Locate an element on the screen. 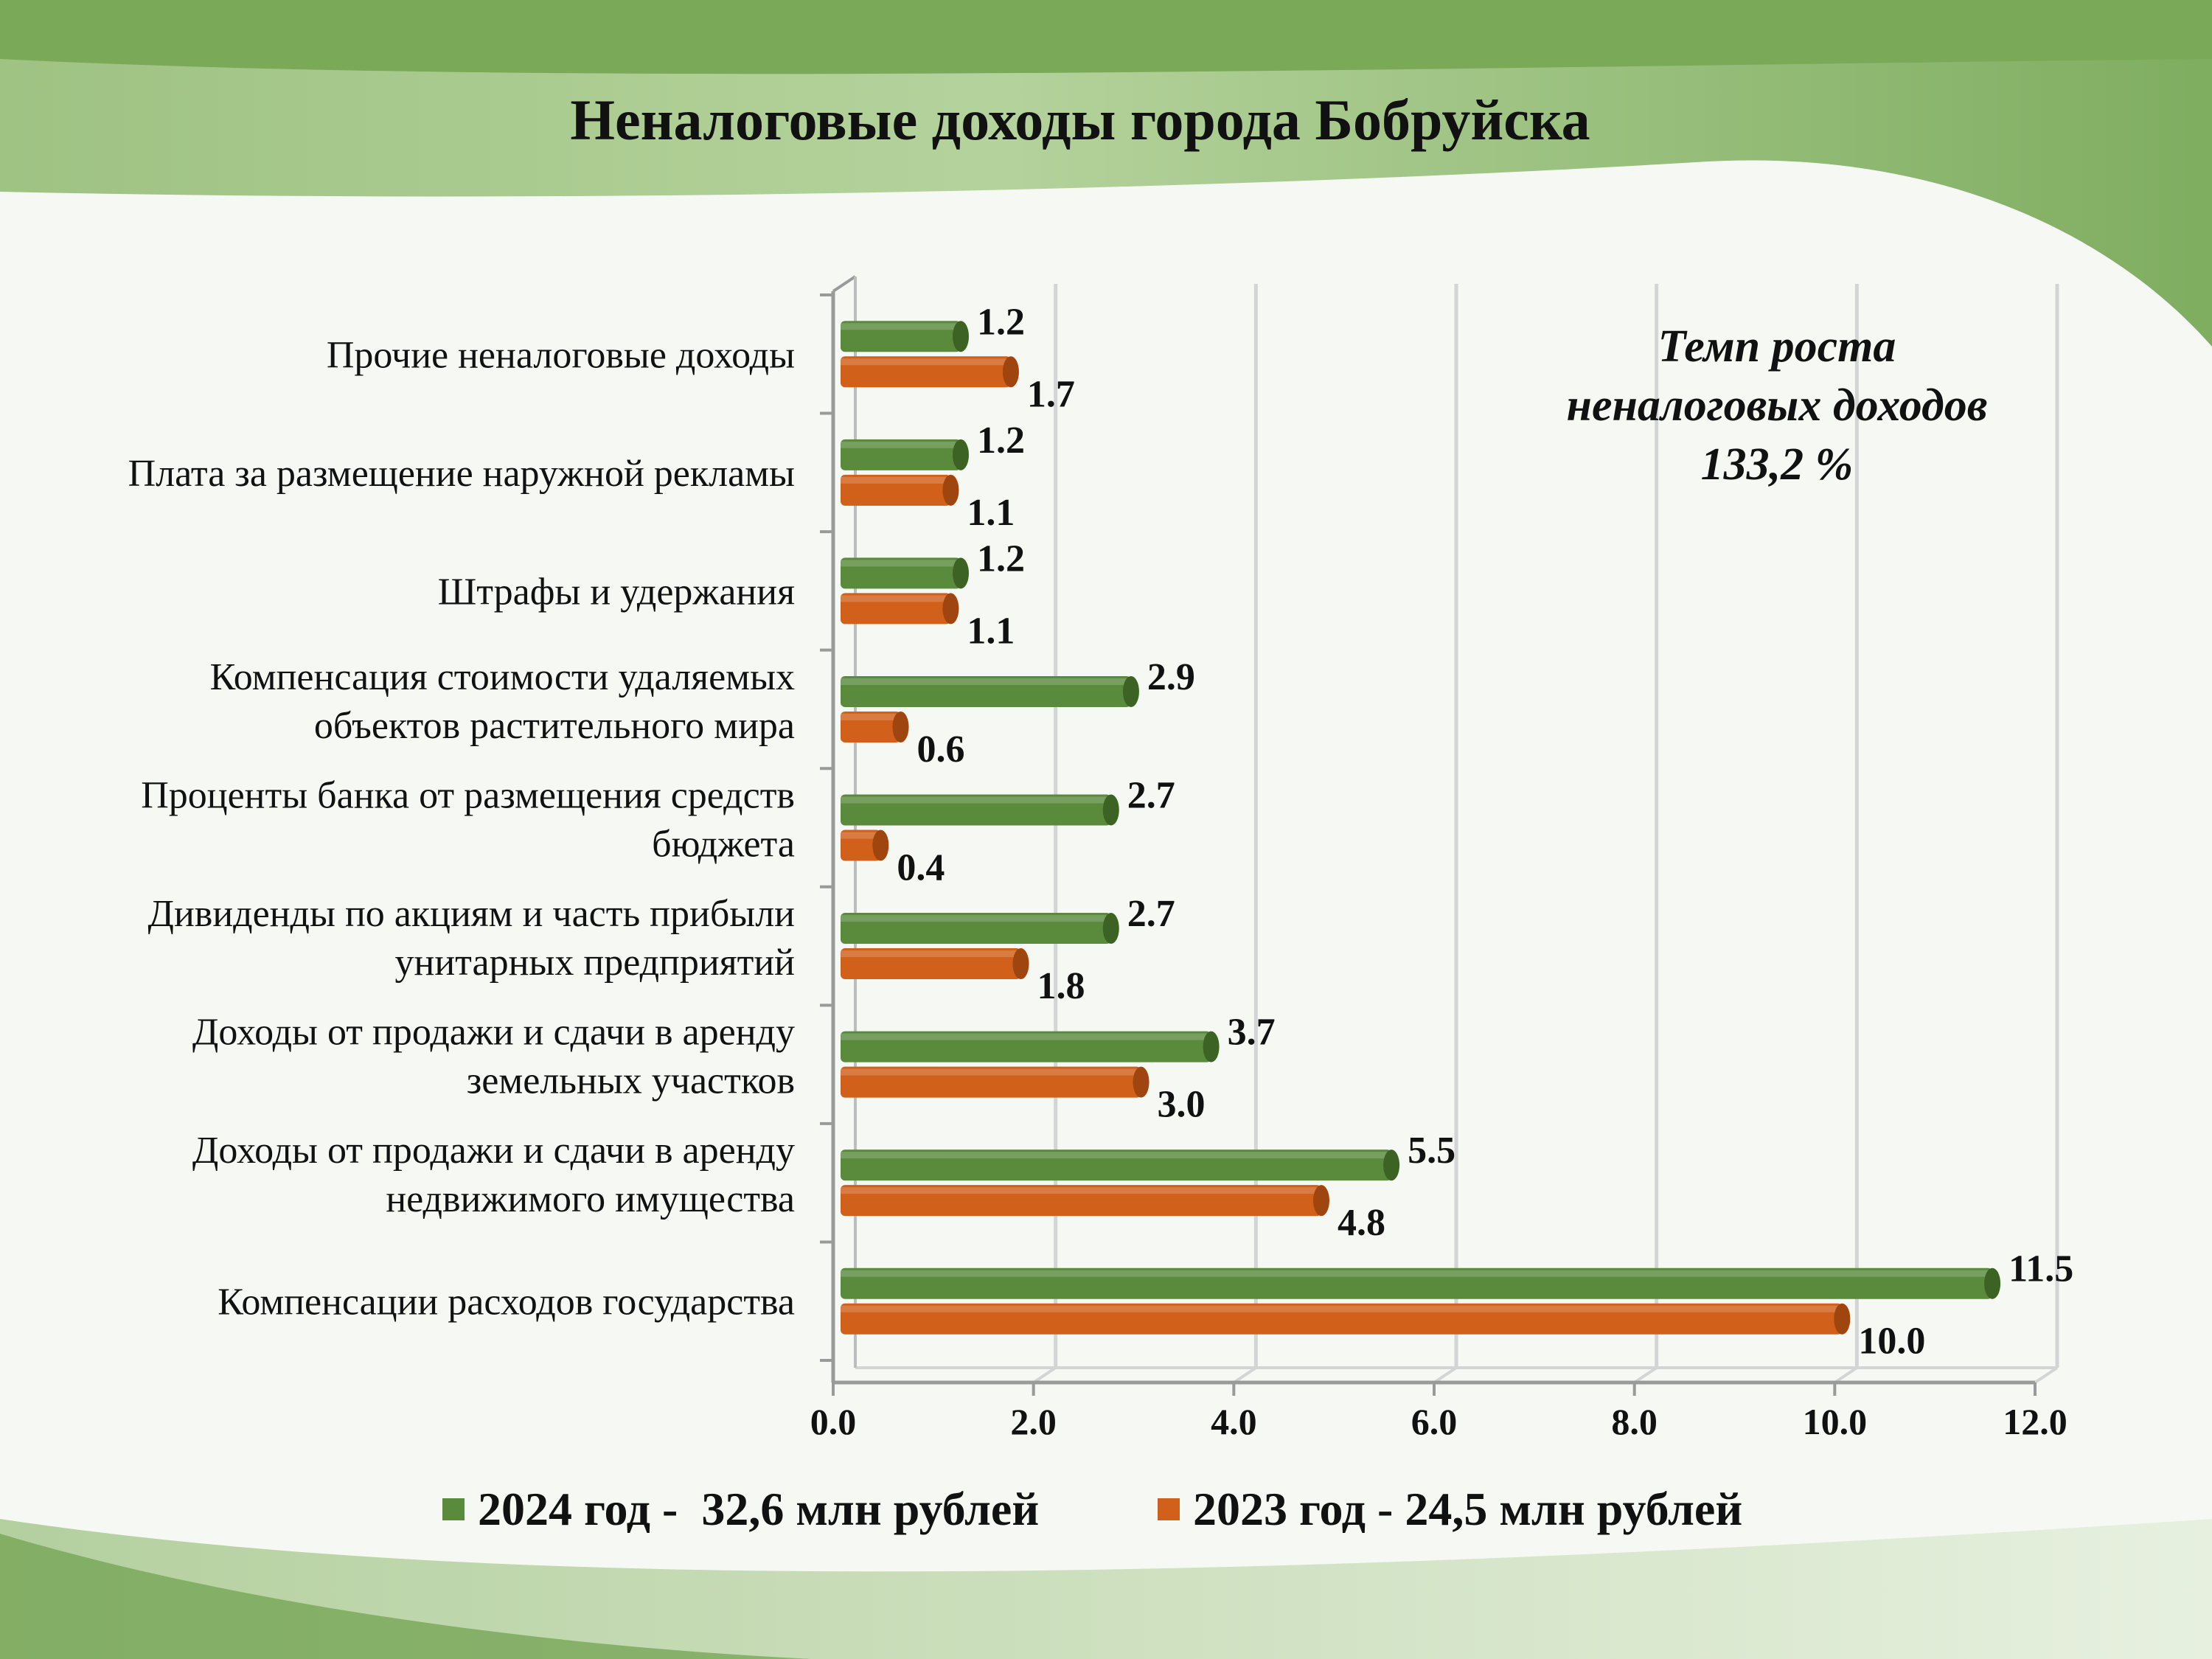 Image resolution: width=2212 pixels, height=1659 pixels. legend-item-2023: 2023 год - 24,5 млн рублей is located at coordinates (1450, 1509).